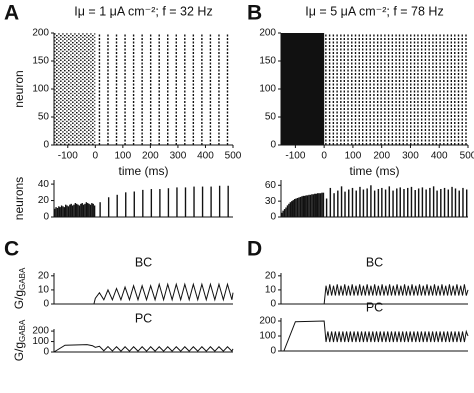  I want to click on panel-letter: D, so click(254, 249).